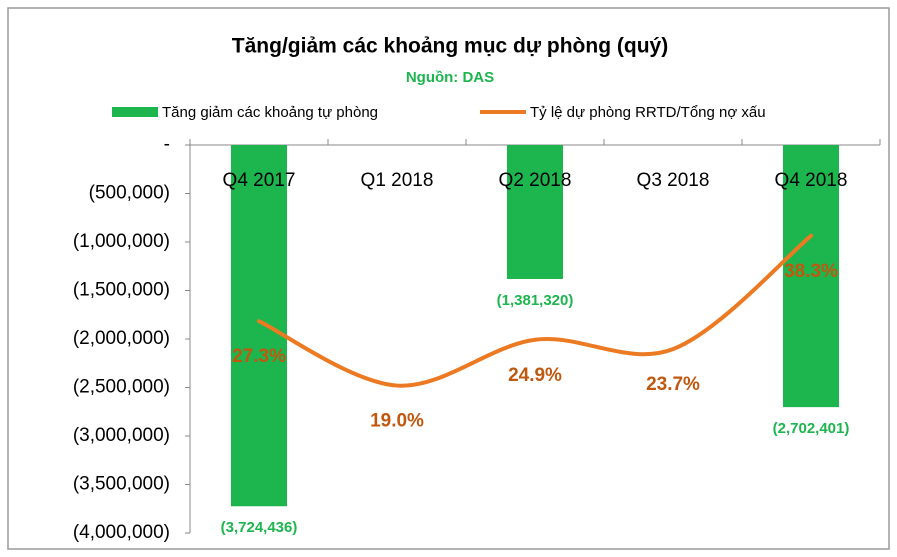 Image resolution: width=897 pixels, height=557 pixels. Describe the element at coordinates (167, 144) in the screenshot. I see `y-tick-label: -` at that location.